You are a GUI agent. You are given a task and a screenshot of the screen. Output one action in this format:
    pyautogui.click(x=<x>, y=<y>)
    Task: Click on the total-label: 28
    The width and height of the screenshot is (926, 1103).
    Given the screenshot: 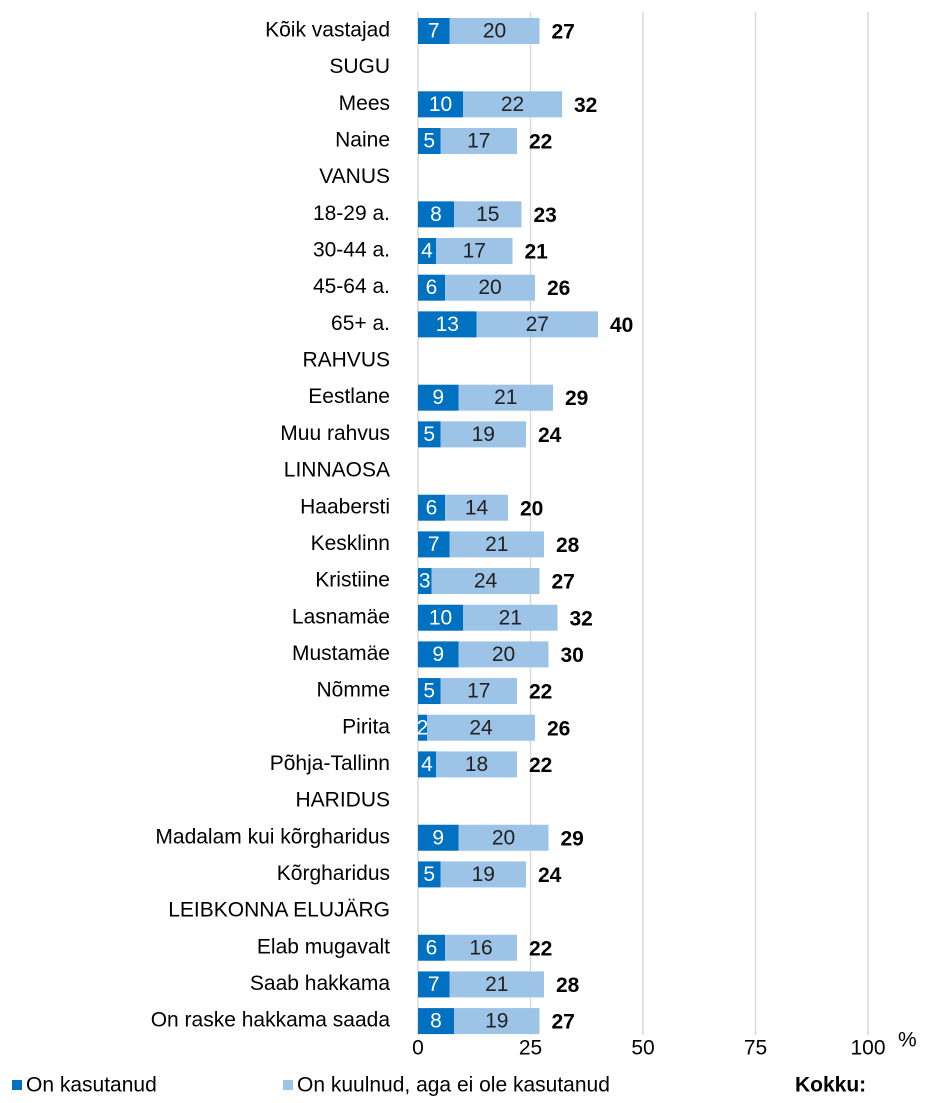 What is the action you would take?
    pyautogui.click(x=568, y=545)
    